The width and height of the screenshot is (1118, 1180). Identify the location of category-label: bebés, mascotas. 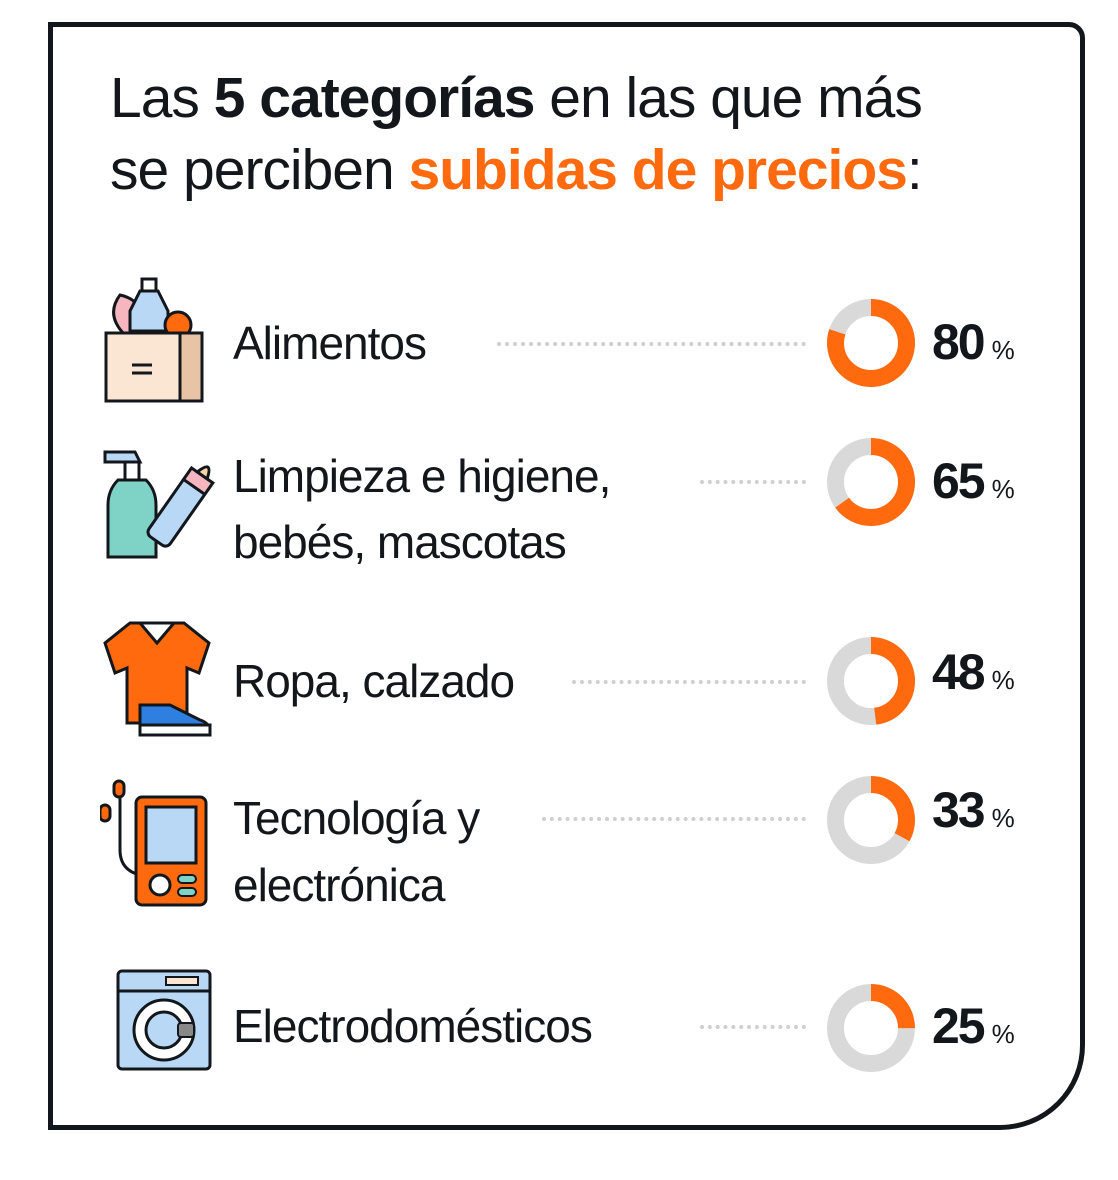
(400, 542).